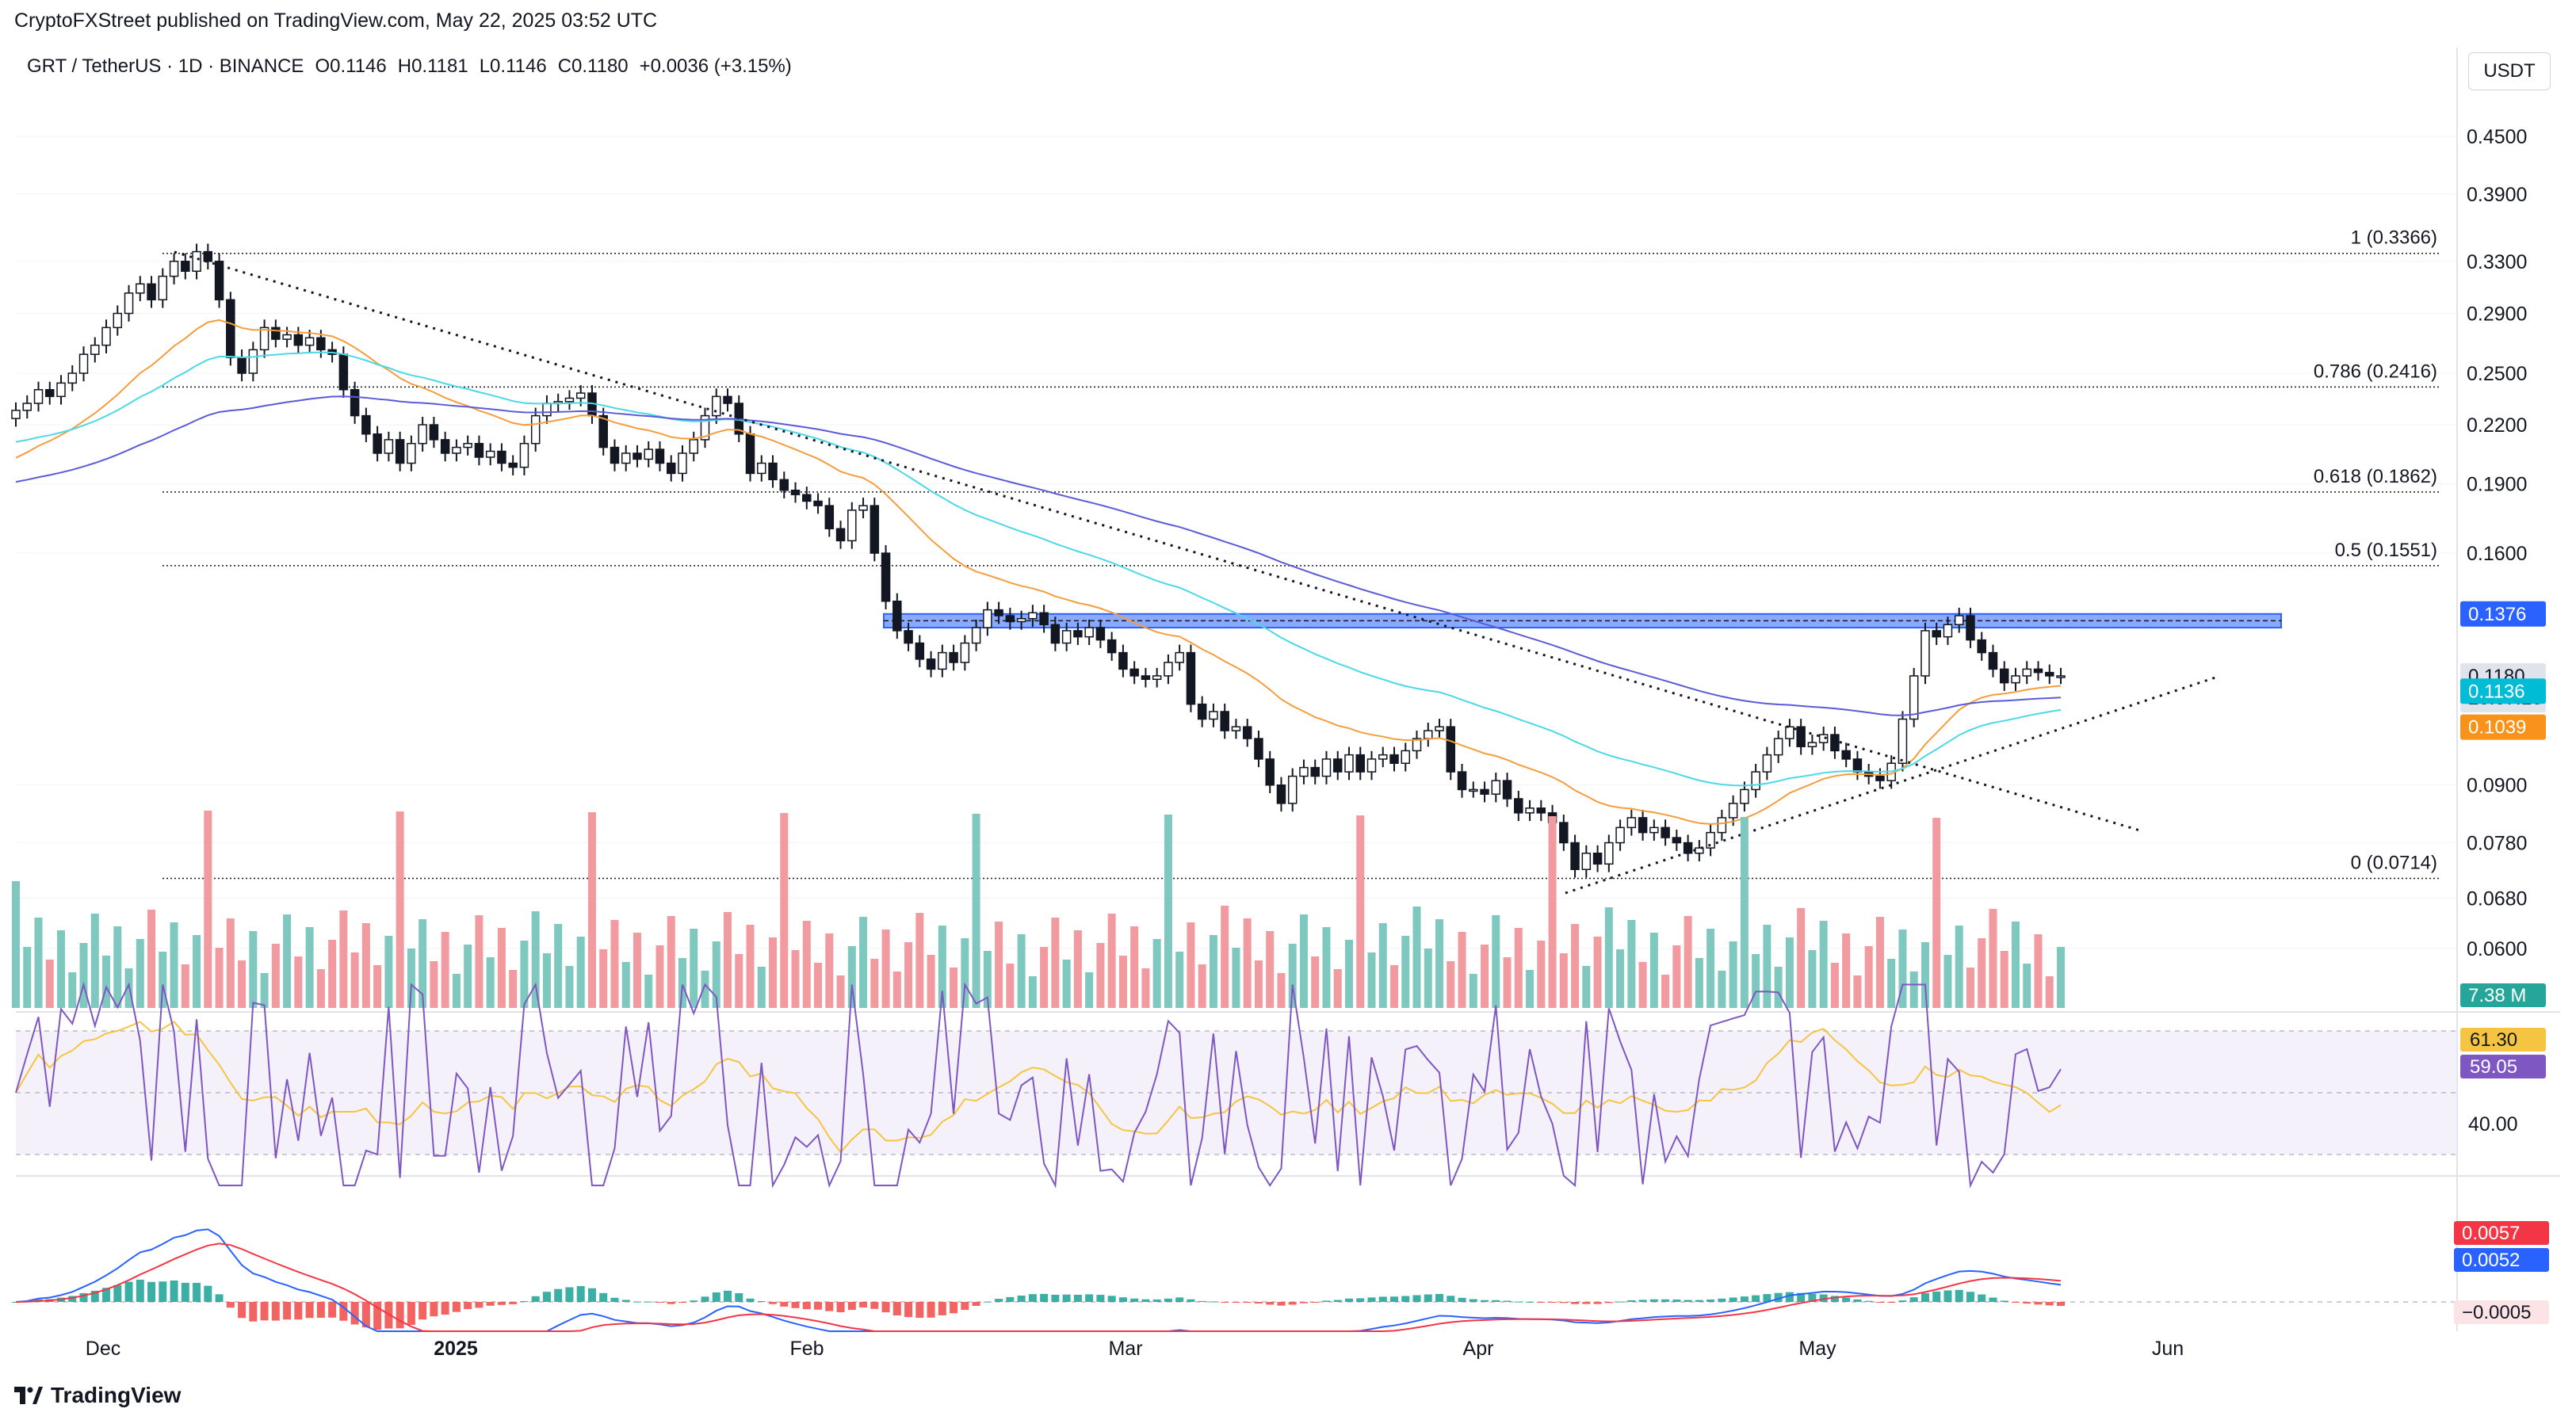 The width and height of the screenshot is (2576, 1420). What do you see at coordinates (2501, 1312) in the screenshot?
I see `macd-badge` at bounding box center [2501, 1312].